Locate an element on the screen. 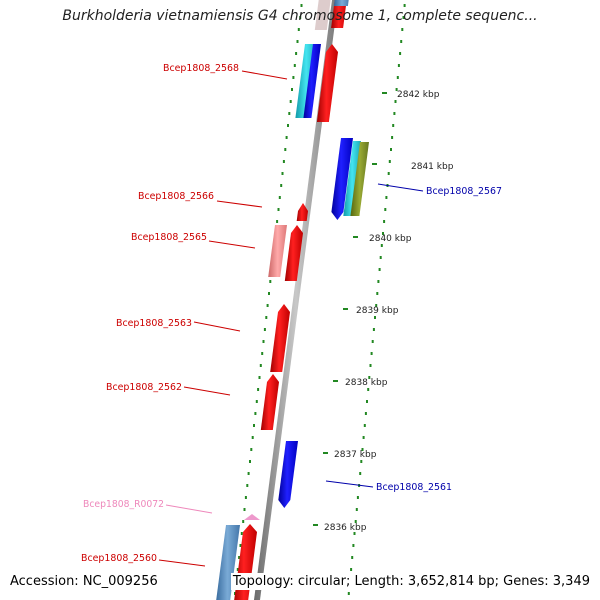 The image size is (600, 600). gene-label-bcep1808-2565: Bcep1808_2565 is located at coordinates (169, 237).